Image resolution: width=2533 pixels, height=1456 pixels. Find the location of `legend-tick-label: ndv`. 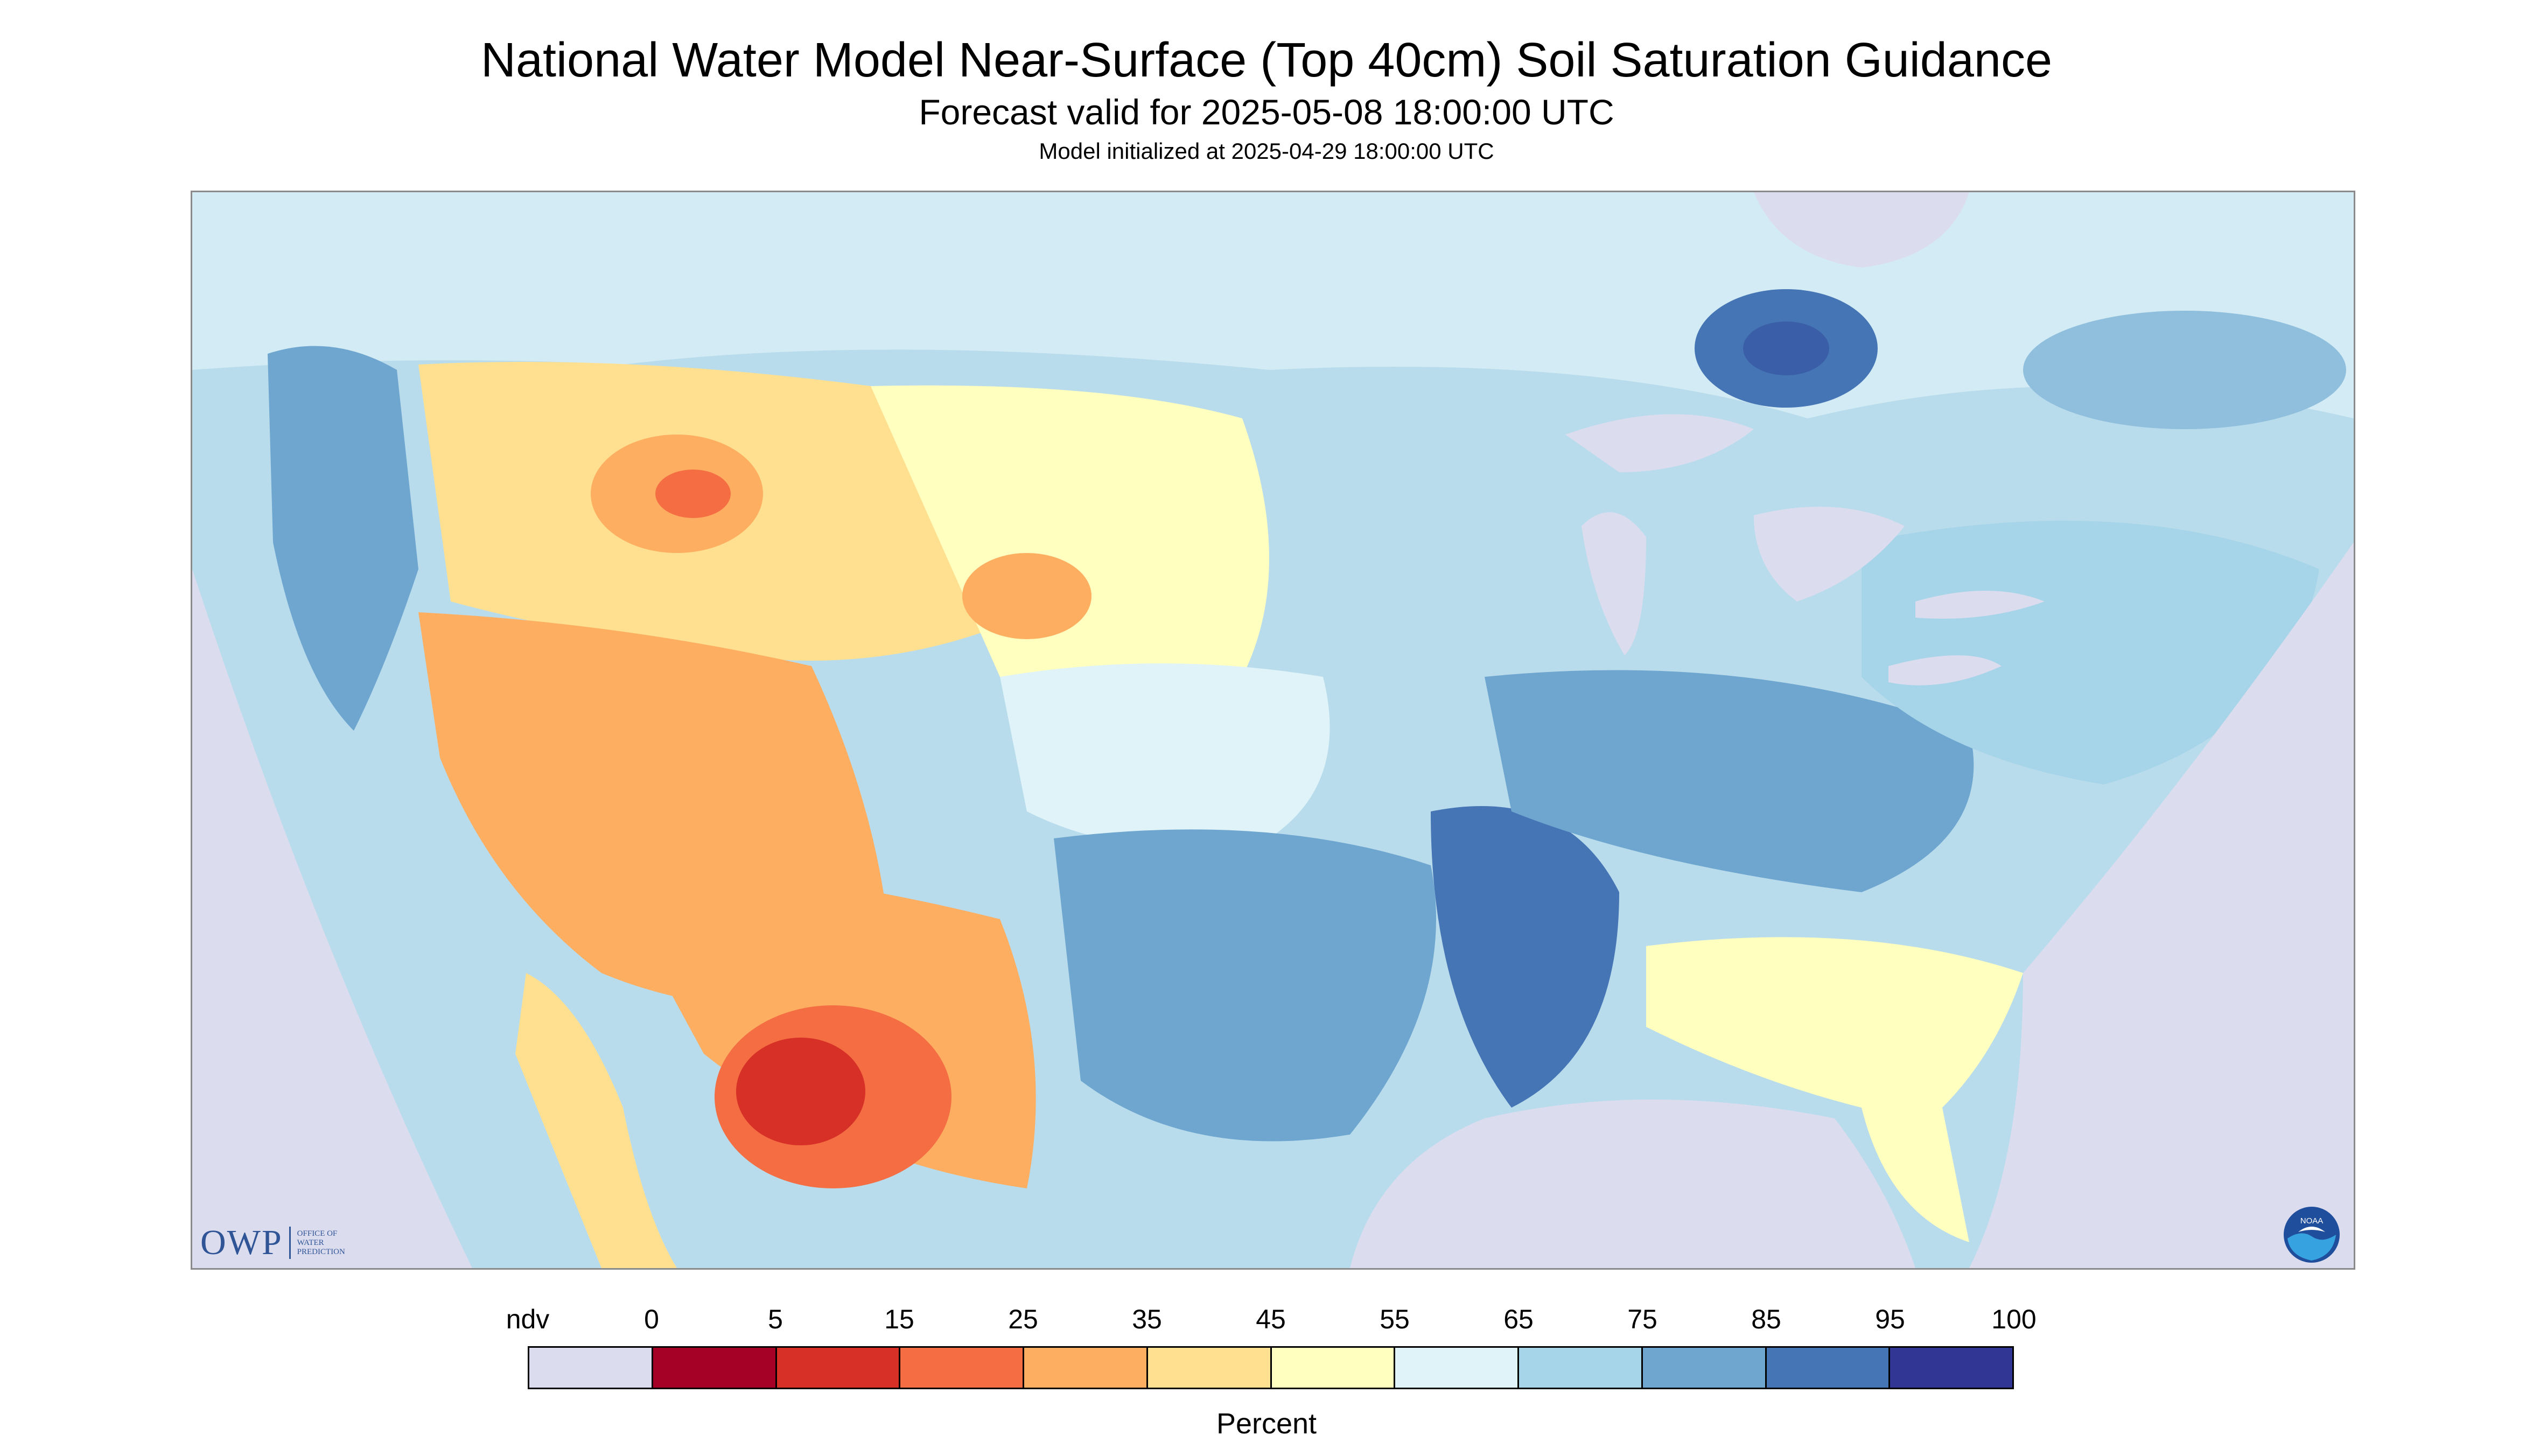

legend-tick-label: ndv is located at coordinates (528, 1319).